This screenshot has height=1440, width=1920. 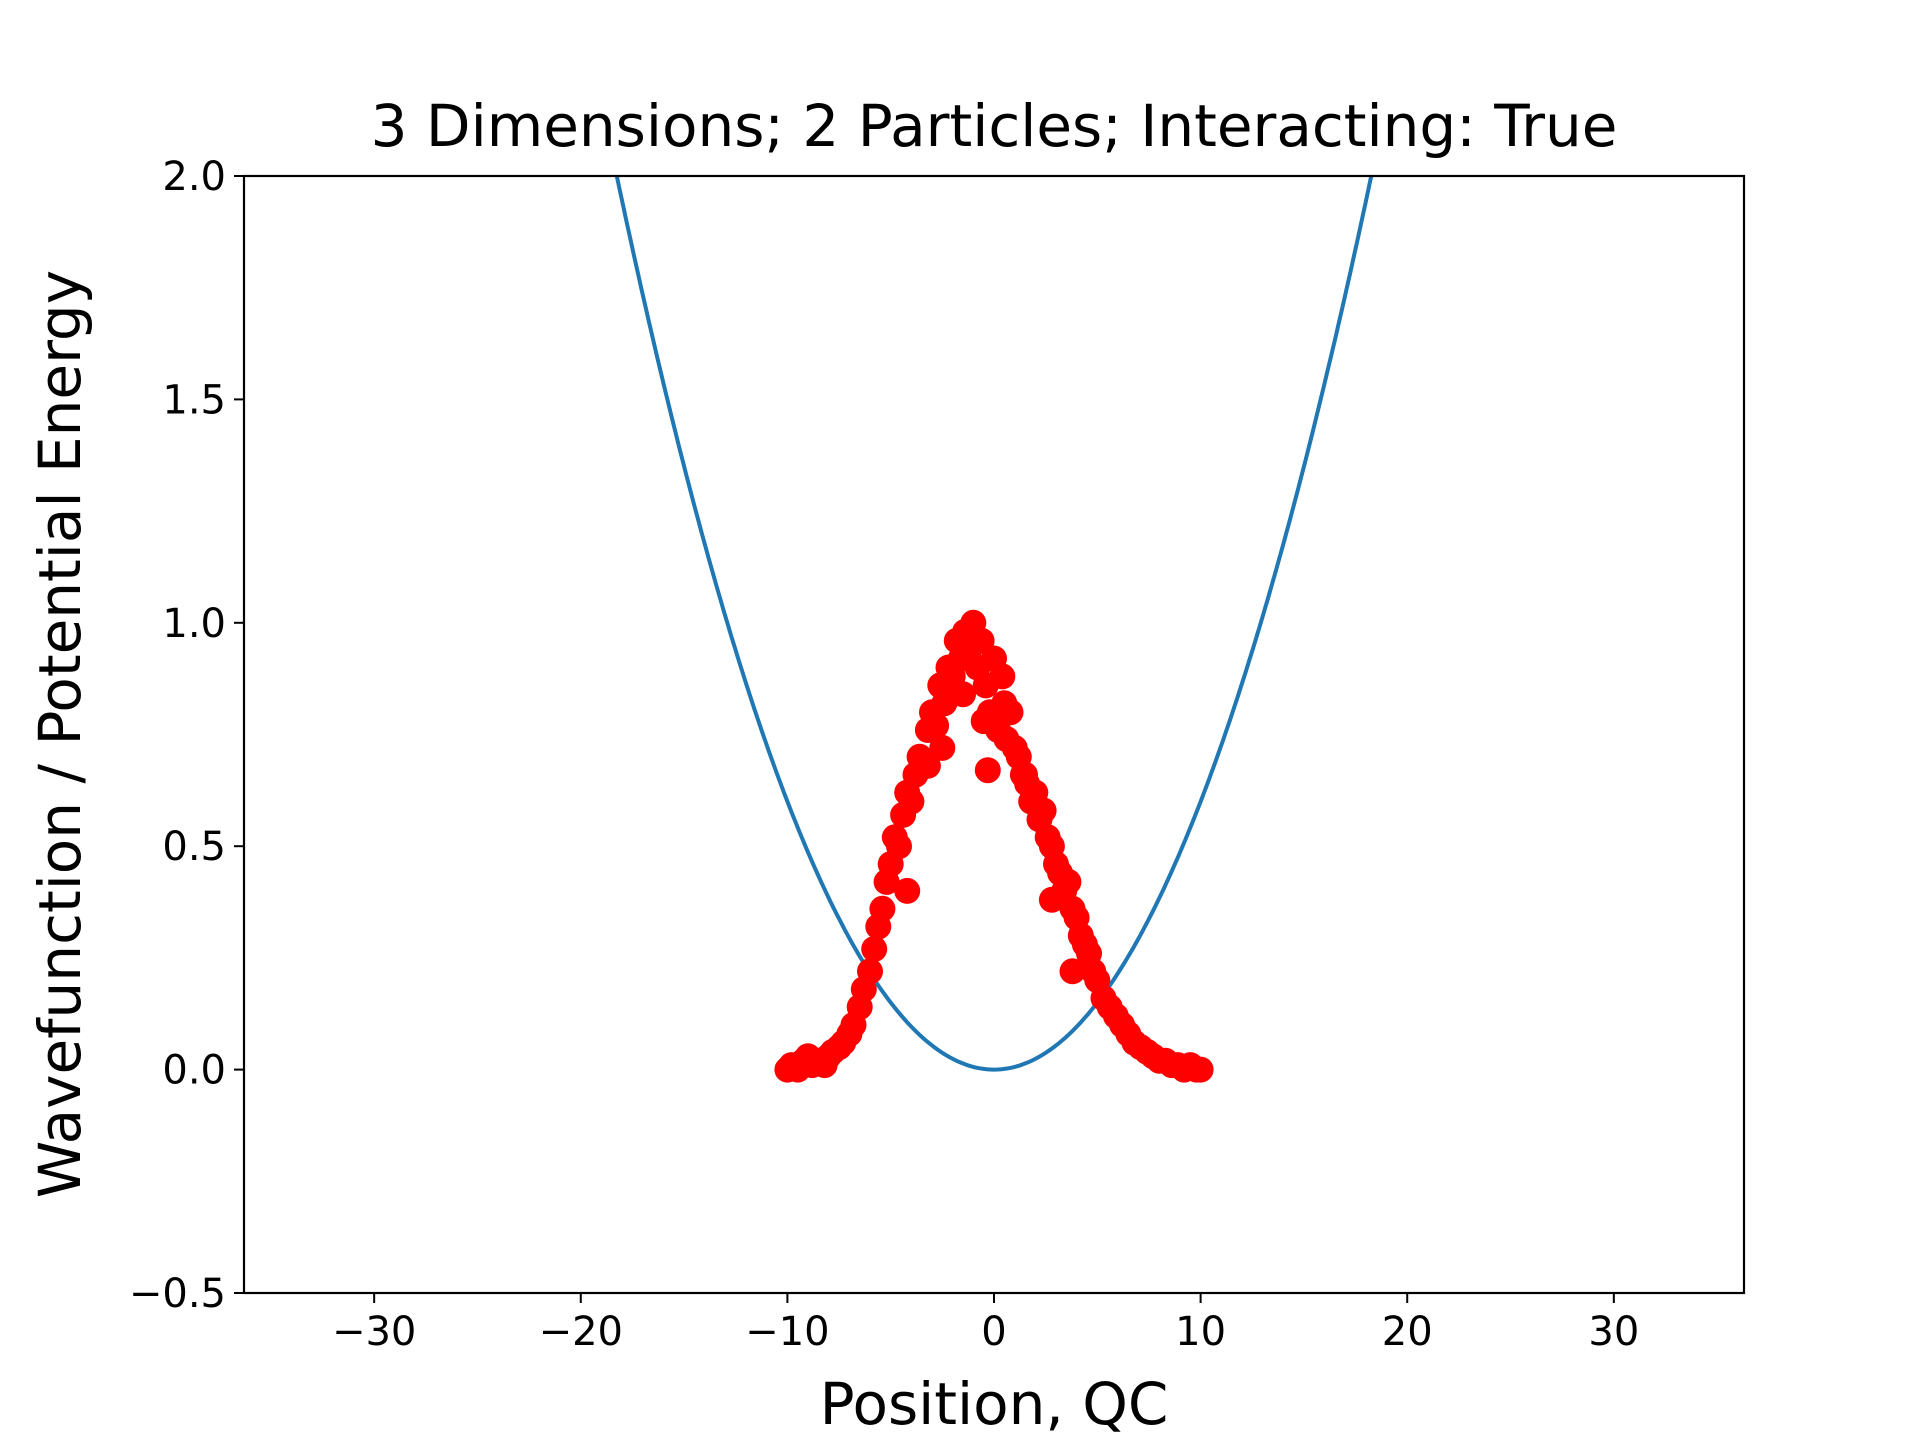 I want to click on x-tick-label: −20, so click(x=581, y=1332).